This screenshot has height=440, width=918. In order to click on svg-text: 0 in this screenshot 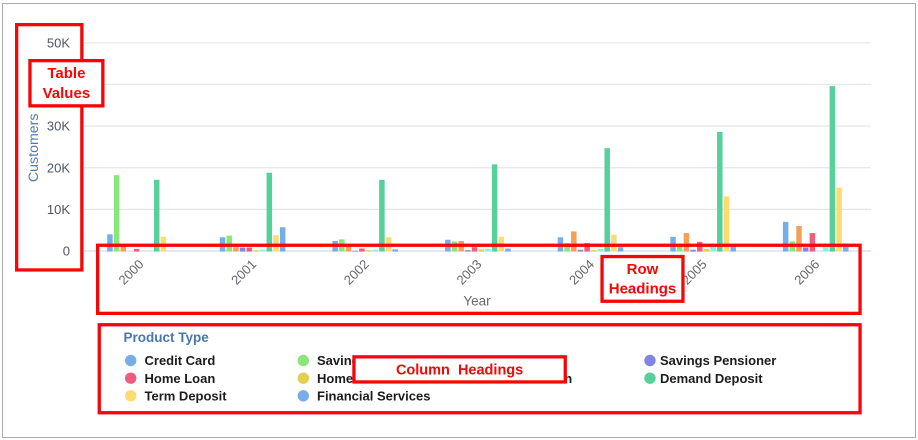, I will do `click(66, 251)`.